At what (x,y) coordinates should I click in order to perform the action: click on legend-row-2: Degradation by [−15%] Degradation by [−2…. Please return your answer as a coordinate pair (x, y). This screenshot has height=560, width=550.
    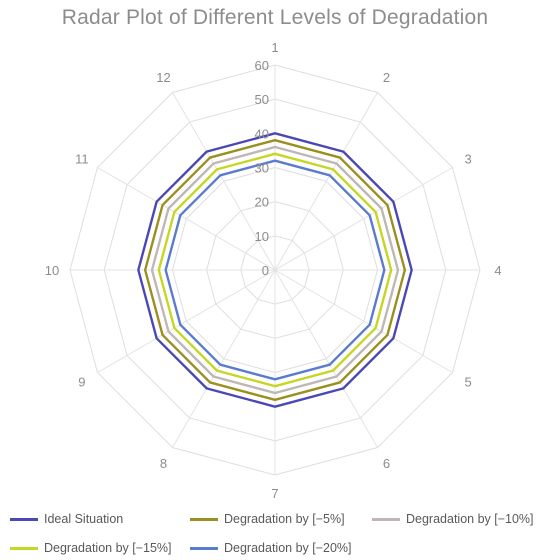
    Looking at the image, I should click on (275, 548).